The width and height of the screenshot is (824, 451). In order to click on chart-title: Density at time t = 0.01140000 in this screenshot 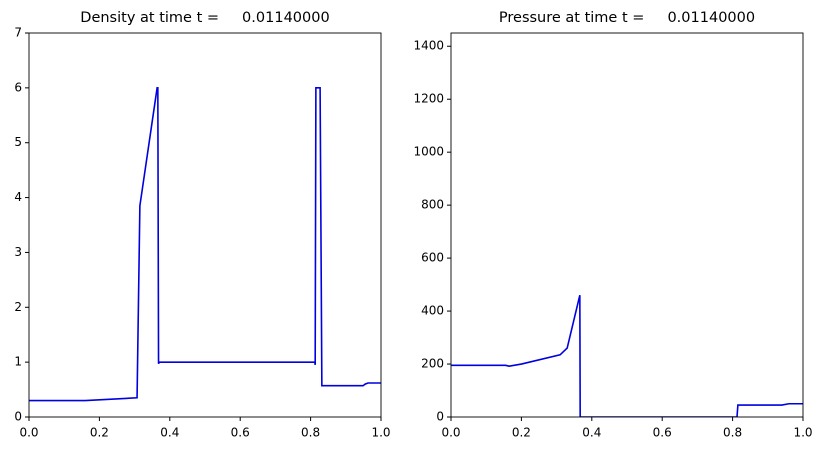, I will do `click(204, 18)`.